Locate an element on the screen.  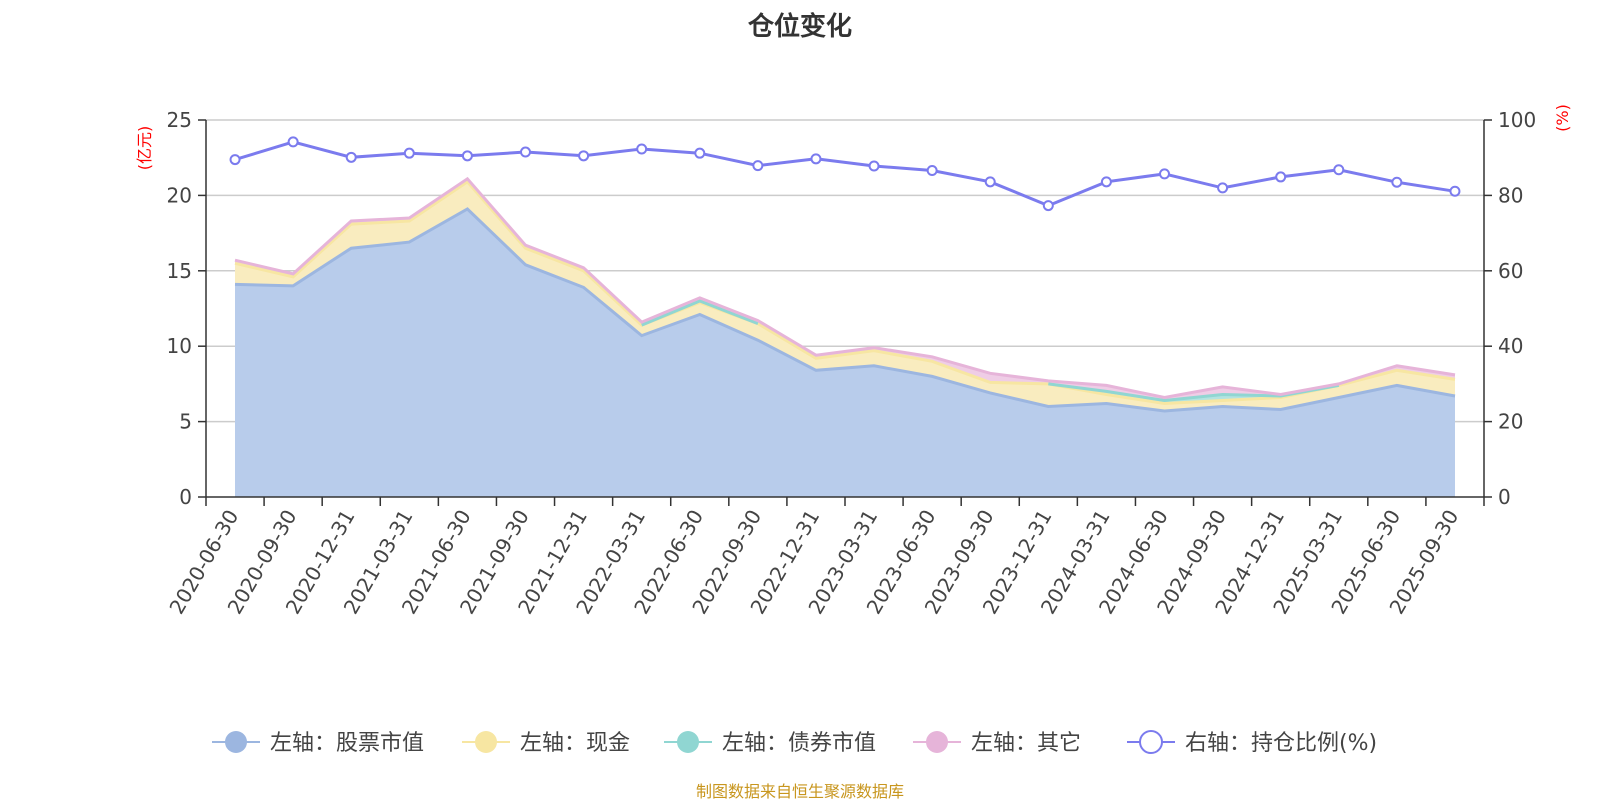
left-tick-label: 15 is located at coordinates (179, 271).